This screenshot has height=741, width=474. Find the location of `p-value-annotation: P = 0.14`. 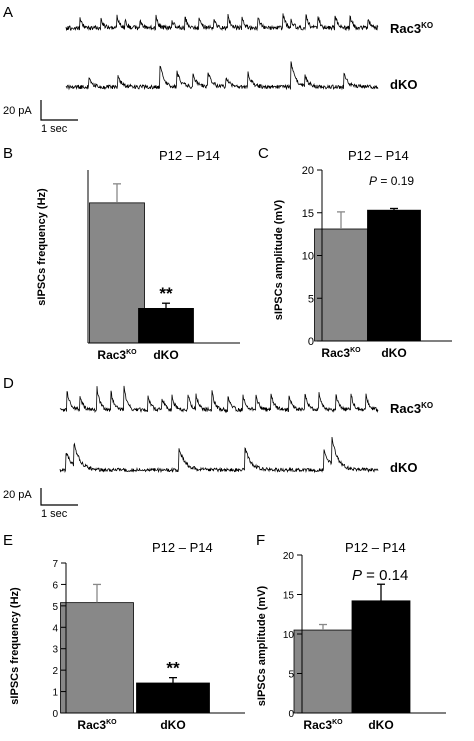

p-value-annotation: P = 0.14 is located at coordinates (380, 575).